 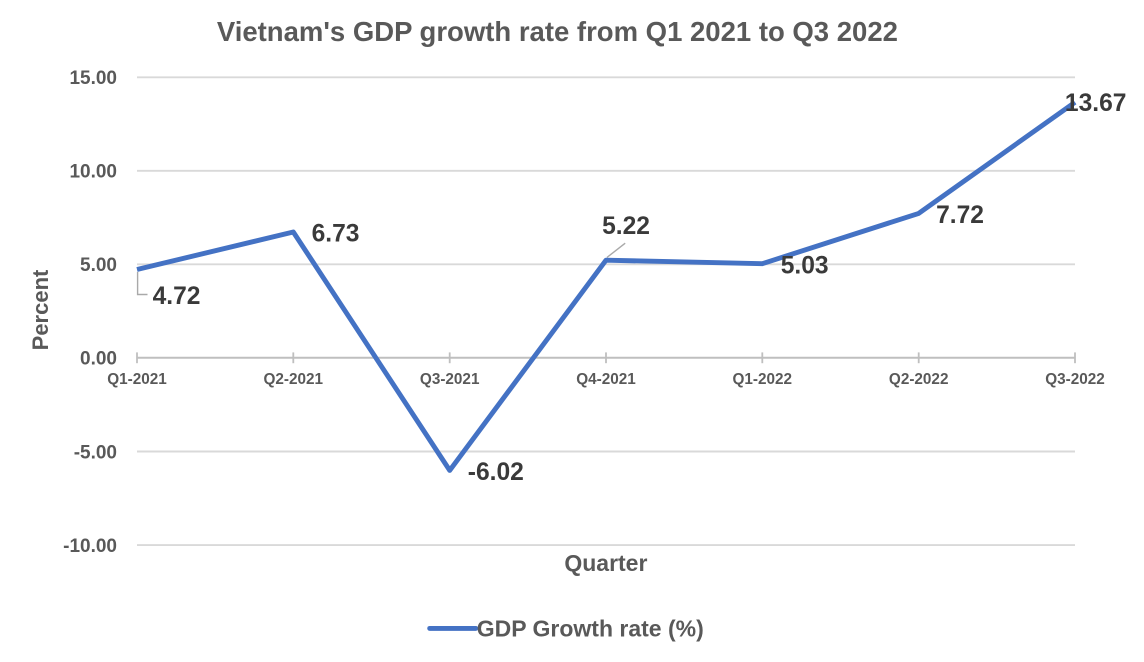 What do you see at coordinates (90, 546) in the screenshot?
I see `svg-text: -10.00` at bounding box center [90, 546].